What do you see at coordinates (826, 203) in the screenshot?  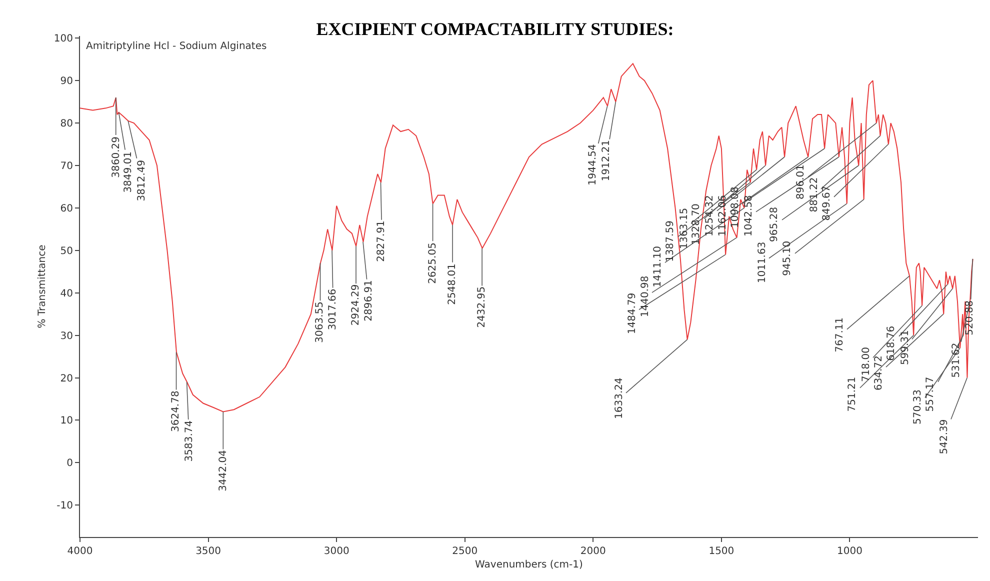 I see `annotation: 849.67` at bounding box center [826, 203].